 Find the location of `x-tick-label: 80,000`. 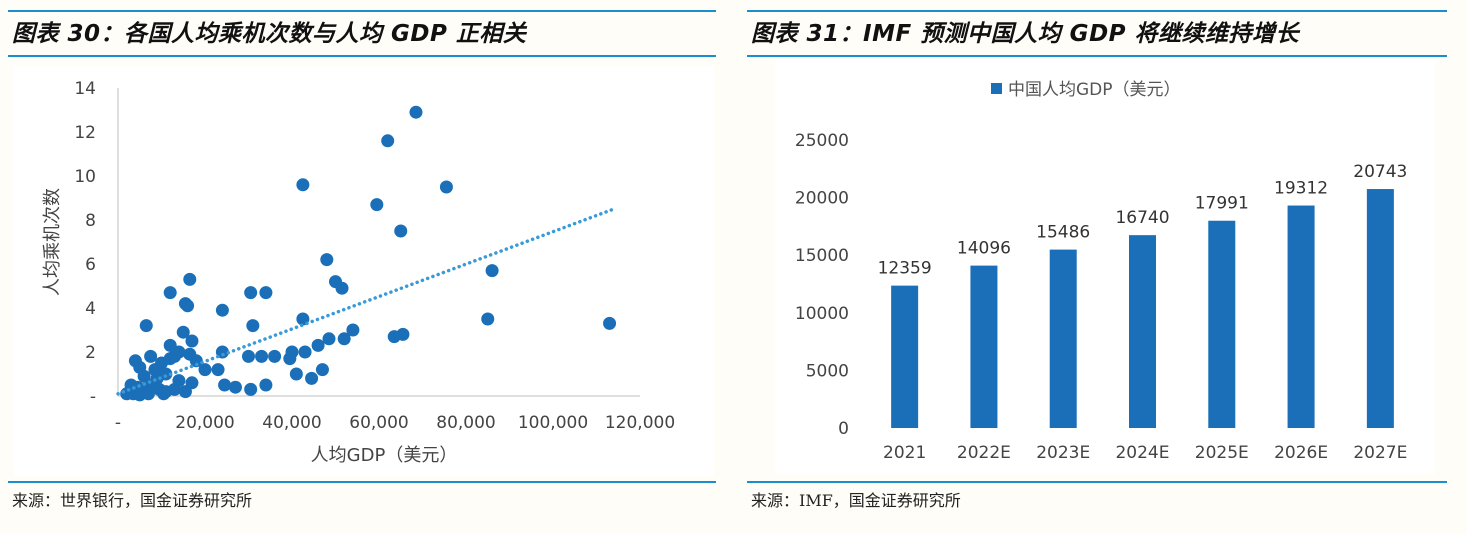

x-tick-label: 80,000 is located at coordinates (465, 423).